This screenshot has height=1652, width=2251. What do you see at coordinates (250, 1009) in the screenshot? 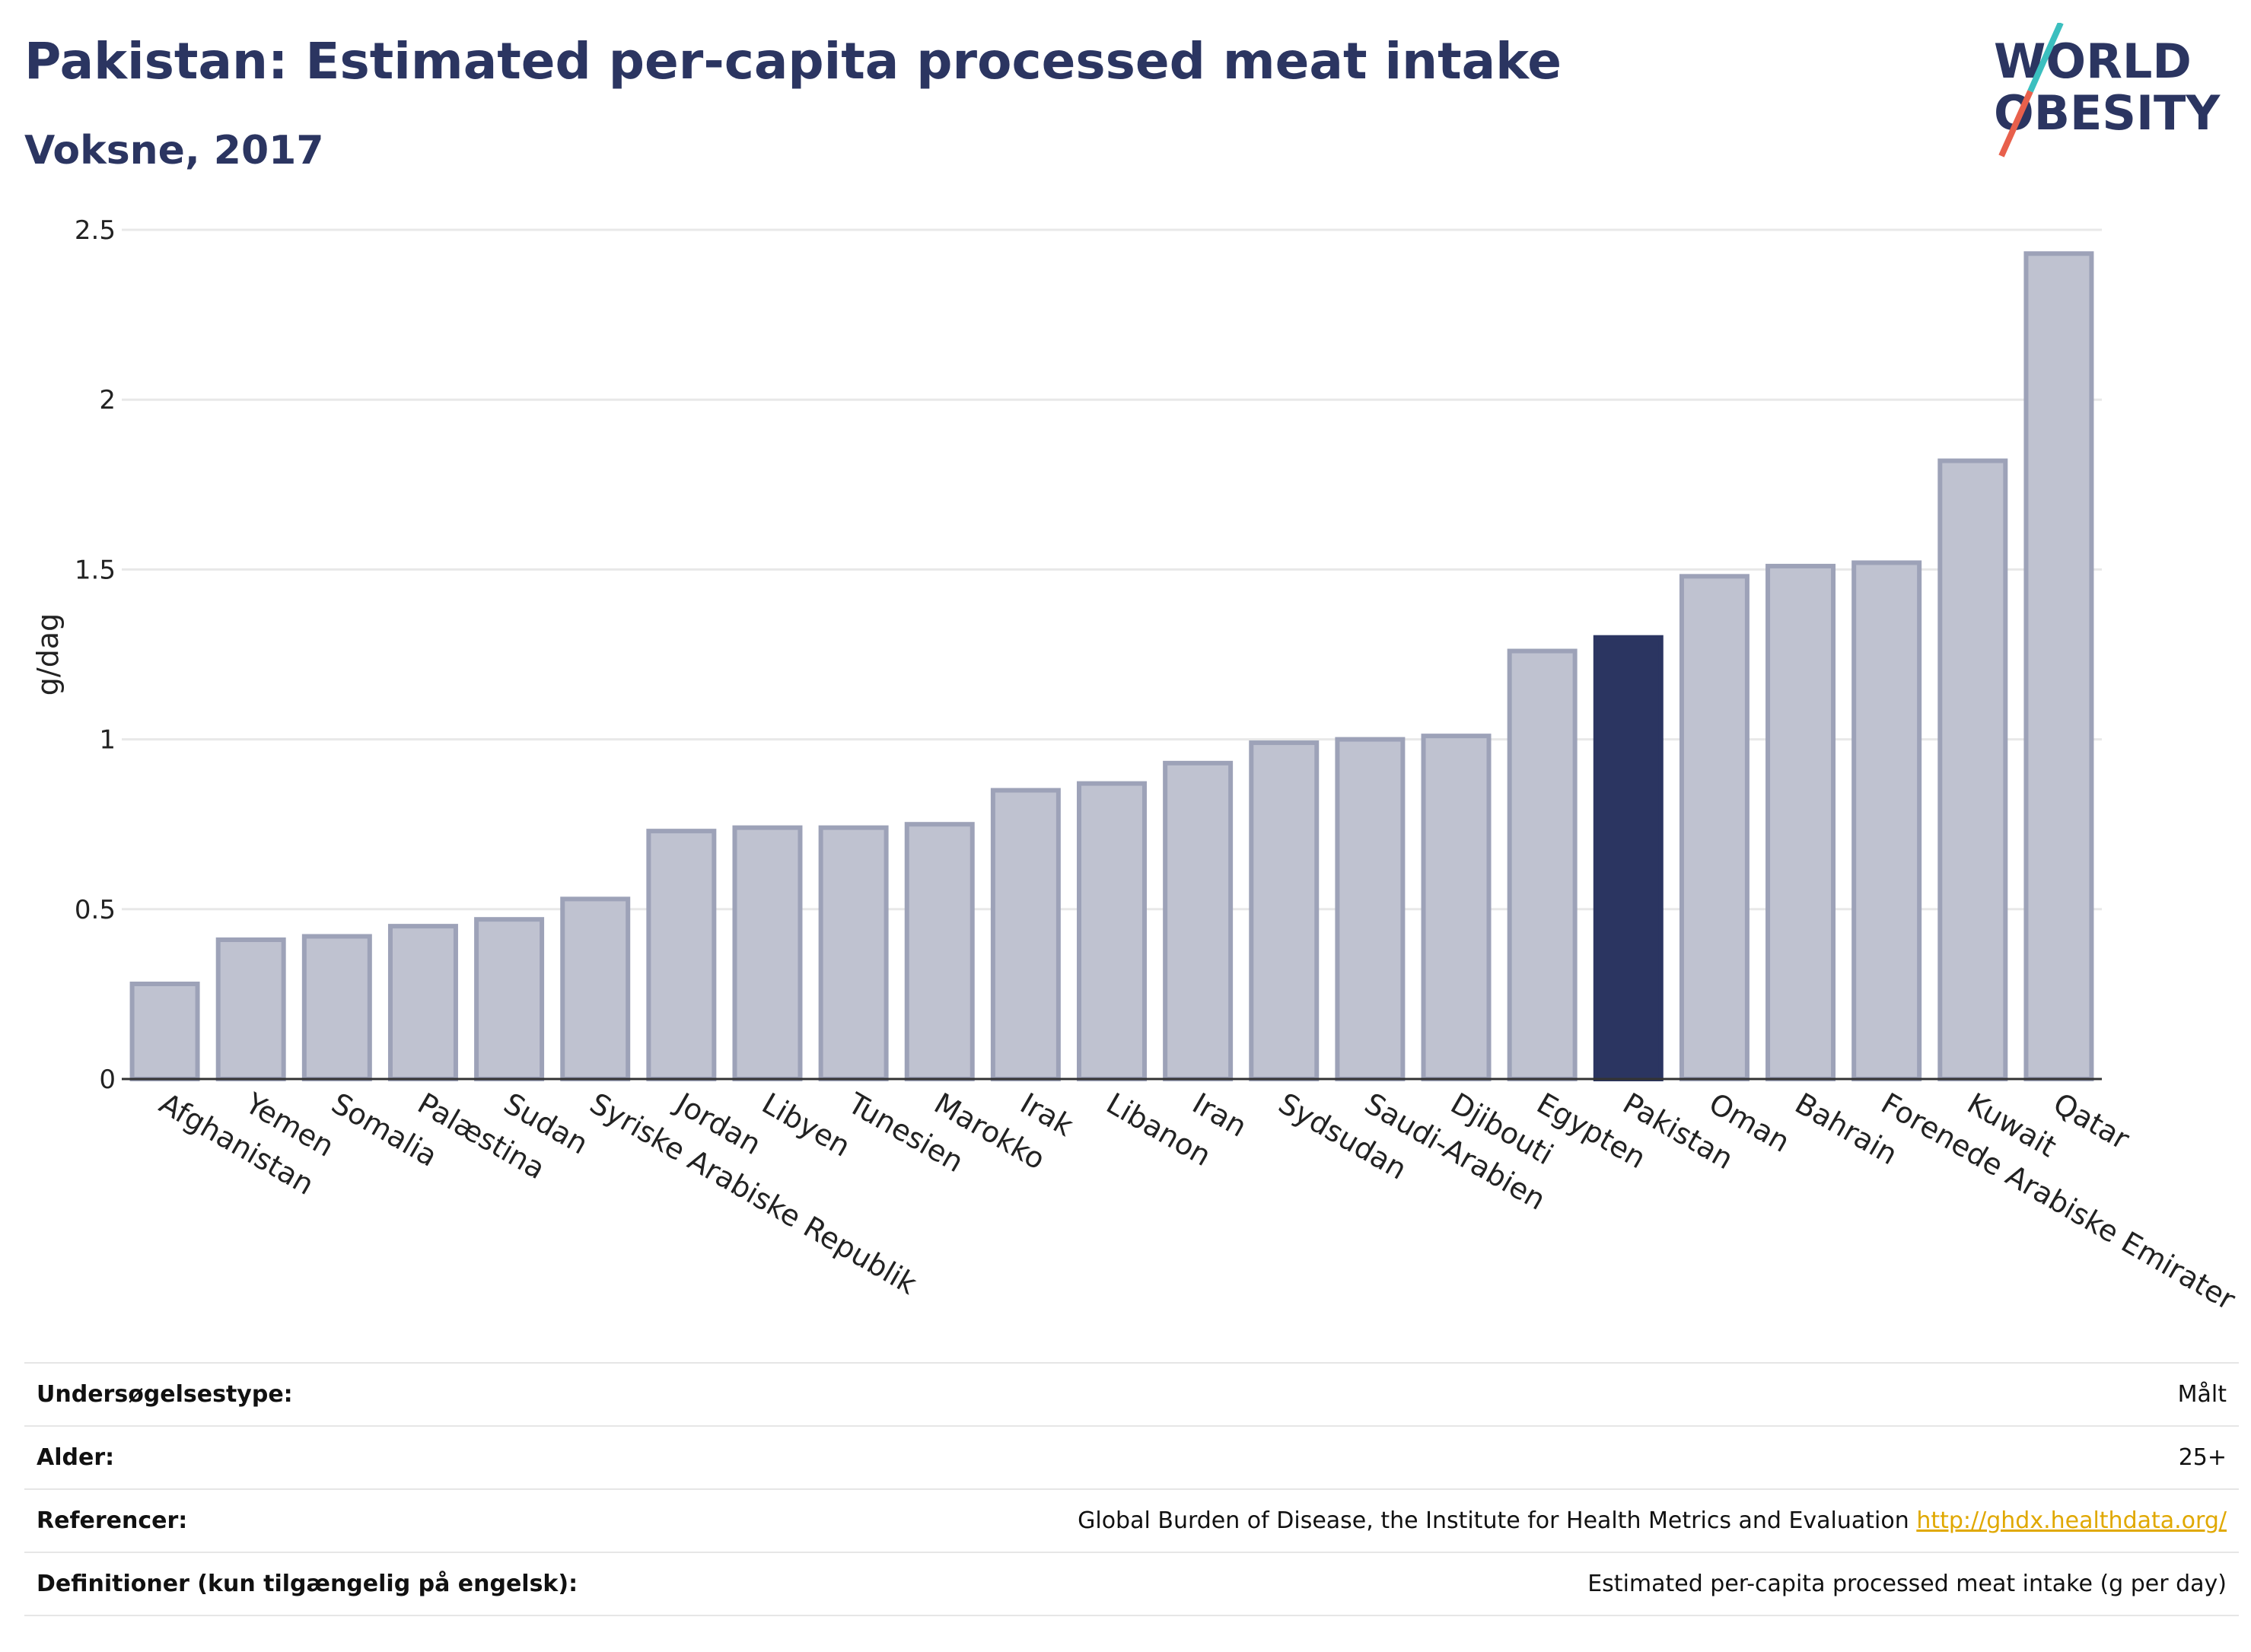
I see `bar-yemen` at bounding box center [250, 1009].